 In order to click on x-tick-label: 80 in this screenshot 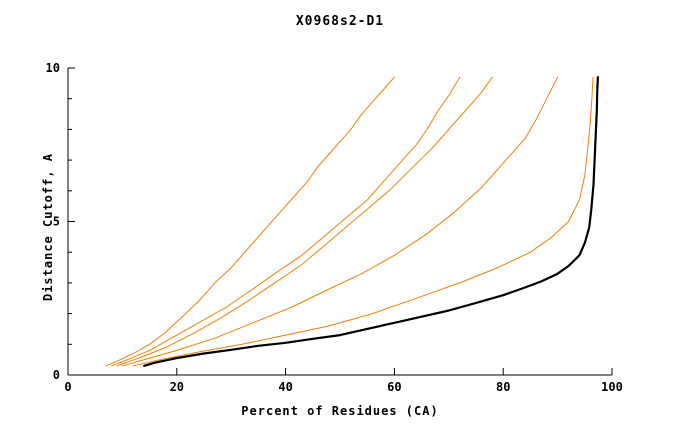, I will do `click(503, 387)`.